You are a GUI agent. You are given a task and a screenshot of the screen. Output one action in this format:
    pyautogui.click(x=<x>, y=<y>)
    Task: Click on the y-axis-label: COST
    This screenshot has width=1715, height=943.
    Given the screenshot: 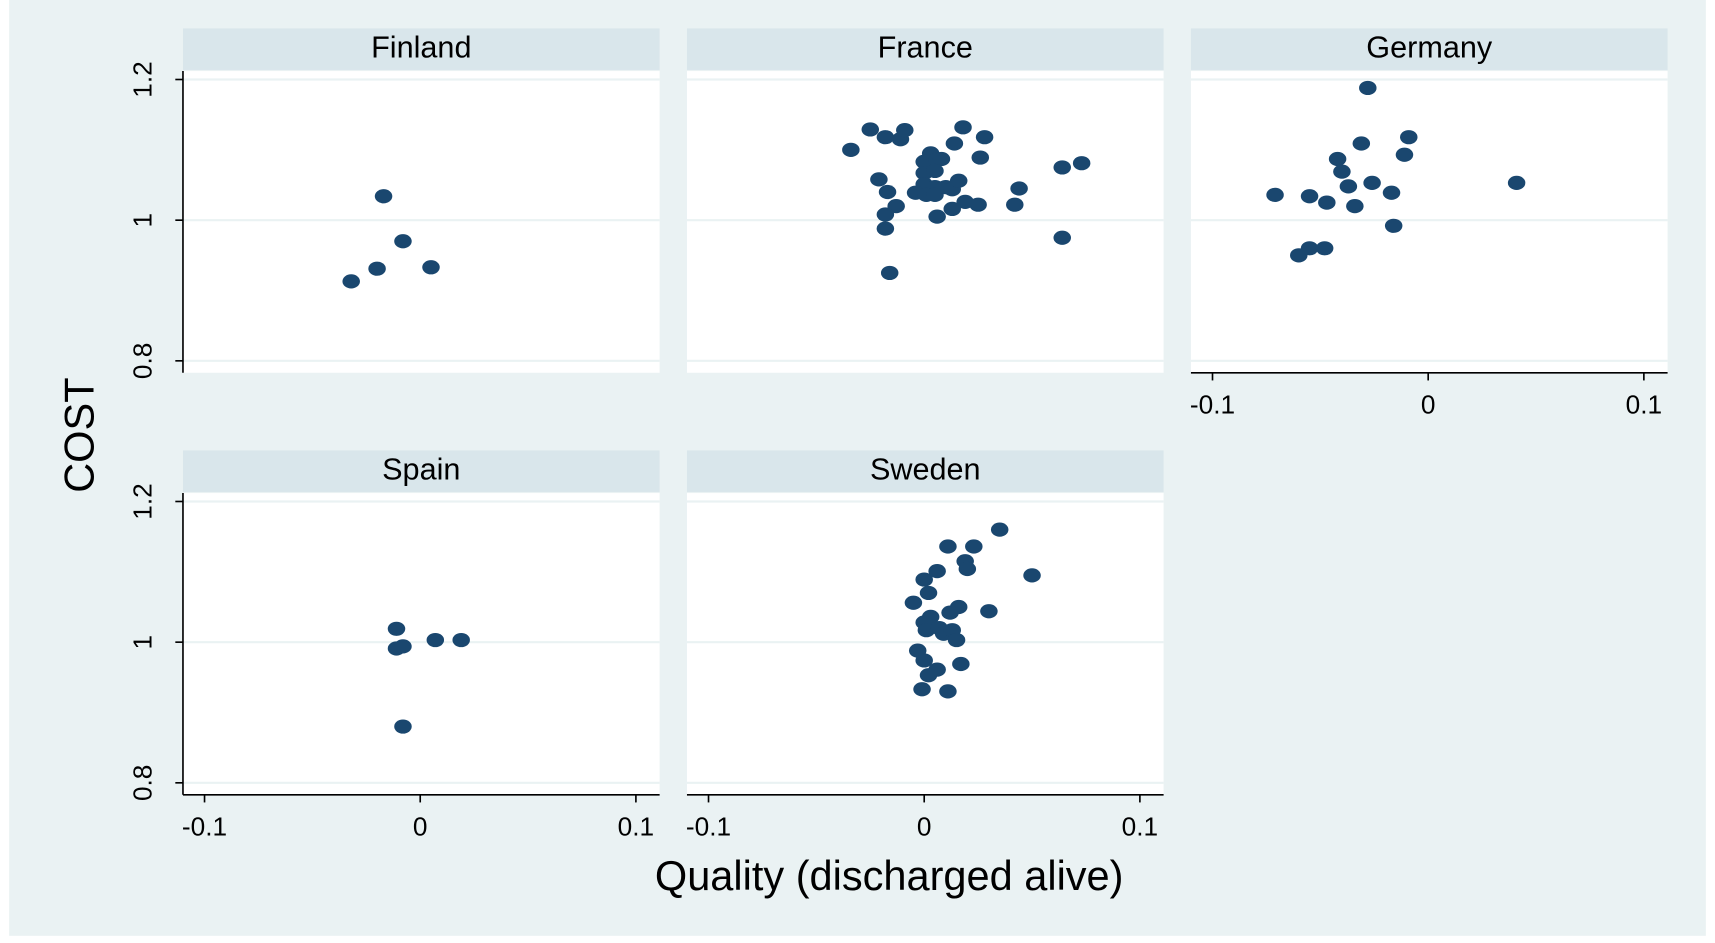 What is the action you would take?
    pyautogui.click(x=78, y=434)
    